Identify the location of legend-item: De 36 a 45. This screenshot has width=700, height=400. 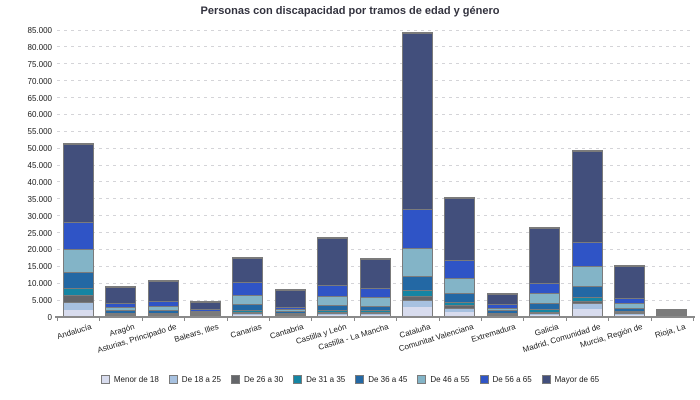
(381, 379).